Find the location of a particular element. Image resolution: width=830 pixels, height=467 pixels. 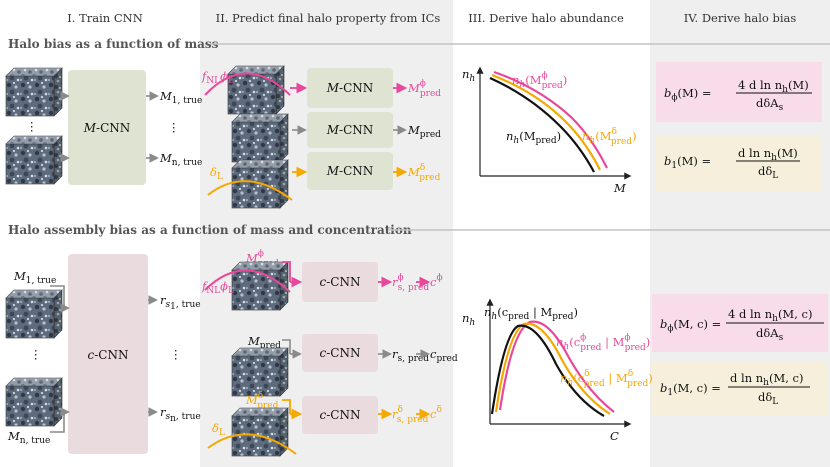

ic-cube-phi-bottom is located at coordinates (260, 286).